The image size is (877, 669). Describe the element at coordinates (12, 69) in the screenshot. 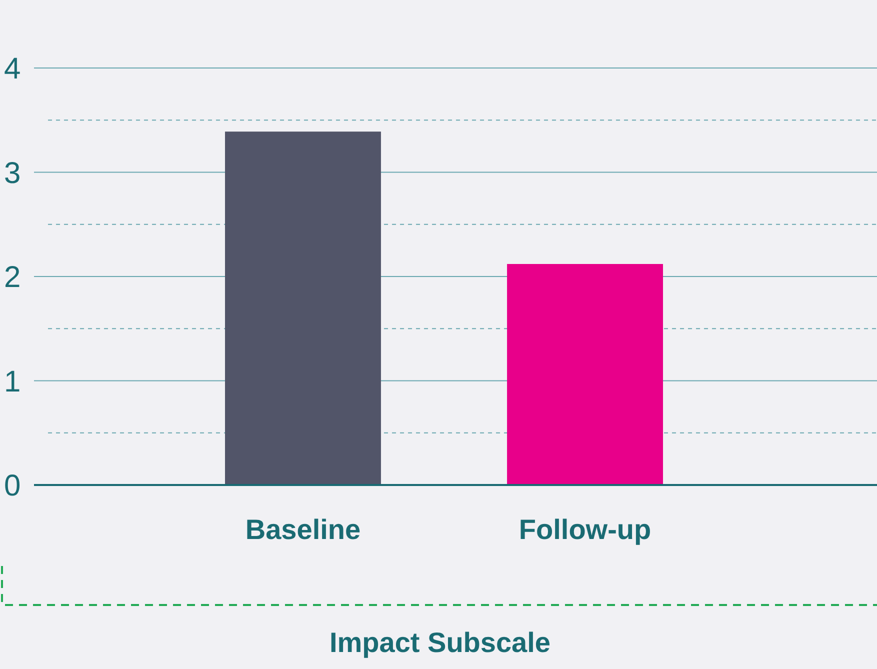

I see `y-tick-label: 4` at that location.